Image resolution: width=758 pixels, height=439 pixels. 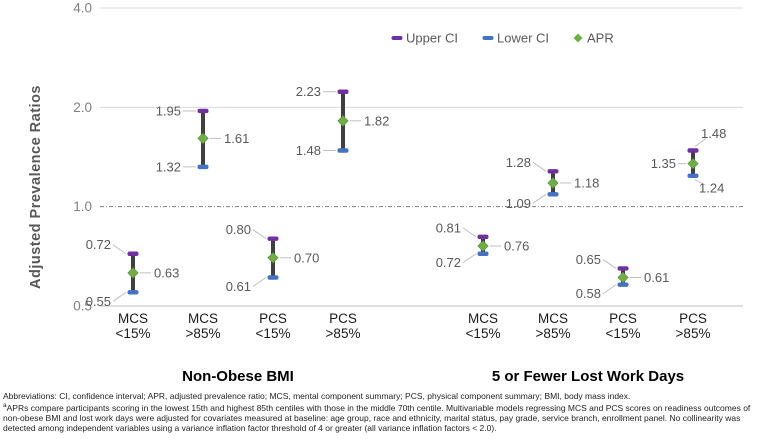 I want to click on y-axis-title: Adjusted Prevalence Ratios, so click(x=36, y=187).